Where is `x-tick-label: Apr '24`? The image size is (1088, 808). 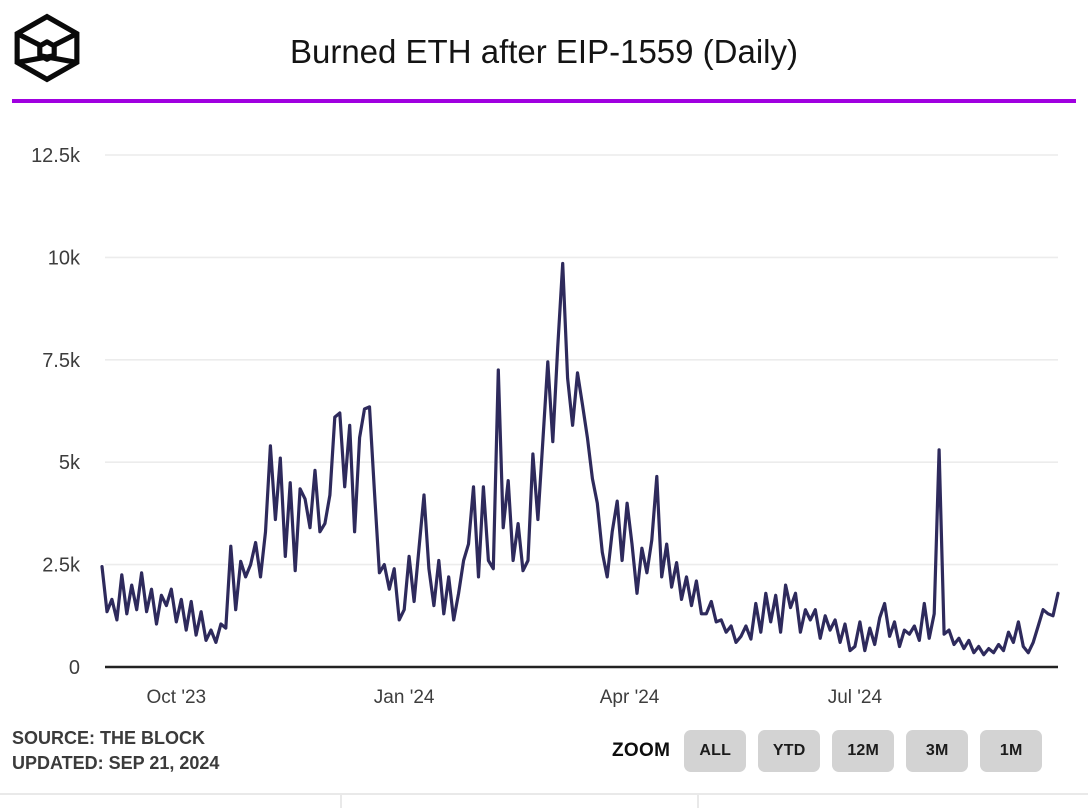 x-tick-label: Apr '24 is located at coordinates (630, 697).